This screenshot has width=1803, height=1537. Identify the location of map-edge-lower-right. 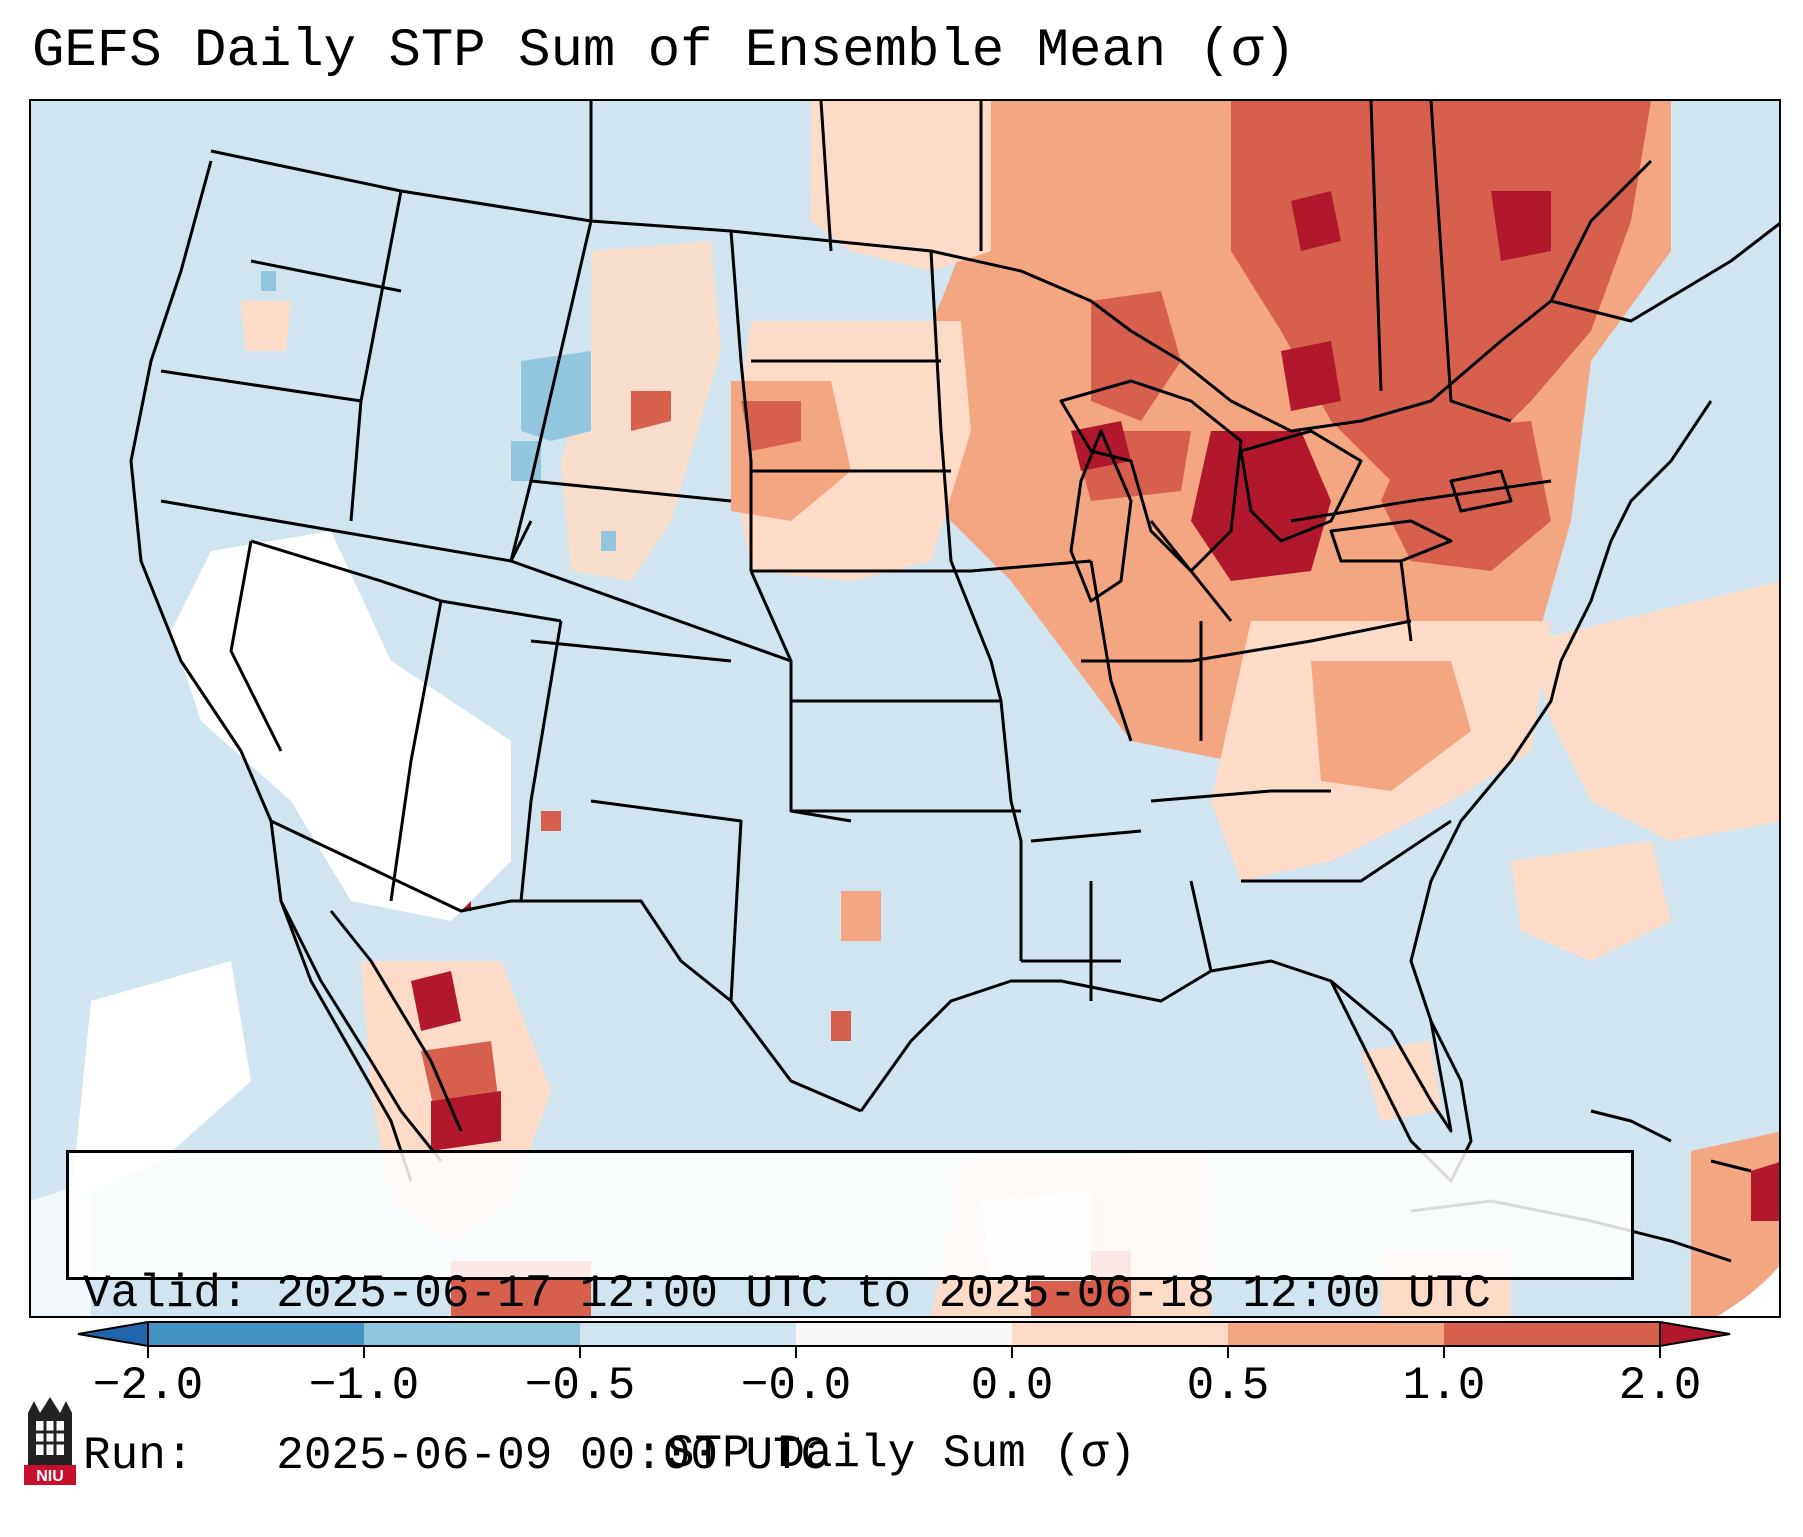
(1748, 1291).